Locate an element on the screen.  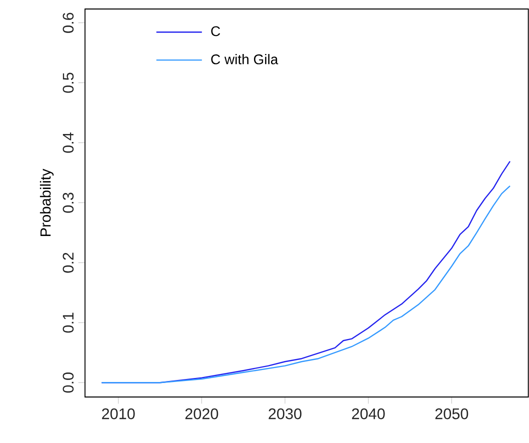
y-tick-label: 0.2 is located at coordinates (68, 262).